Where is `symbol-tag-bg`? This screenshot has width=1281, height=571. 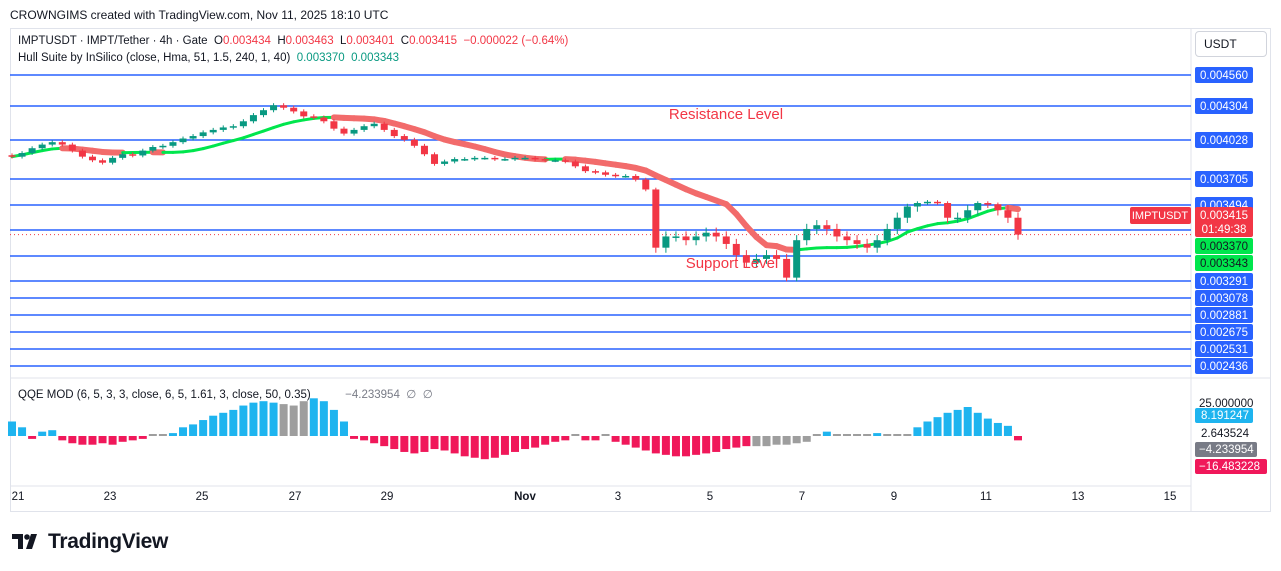 symbol-tag-bg is located at coordinates (1160, 215).